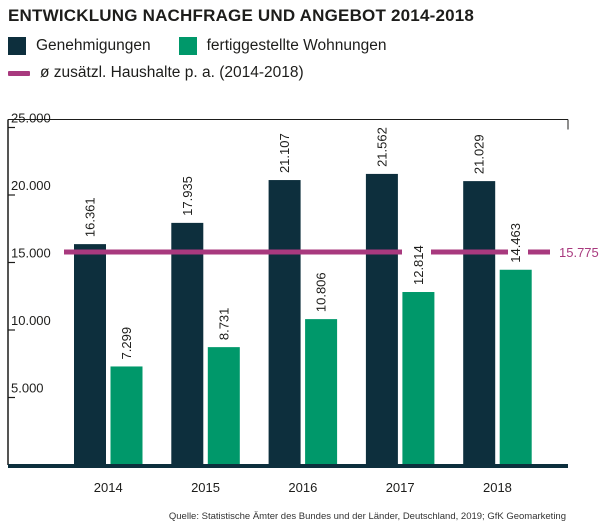 This screenshot has height=522, width=600. Describe the element at coordinates (31, 253) in the screenshot. I see `y-tick-label: 15.000` at that location.